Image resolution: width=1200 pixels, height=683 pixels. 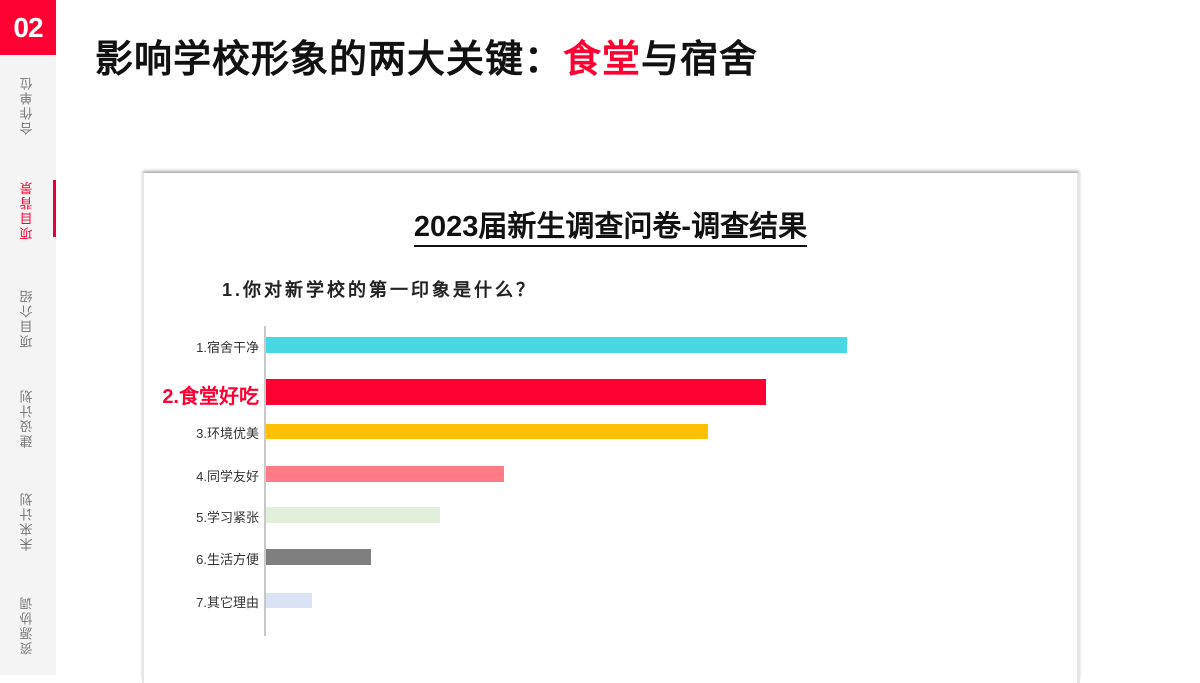 I want to click on bar-label: 1.宿舍干净, so click(x=227, y=348).